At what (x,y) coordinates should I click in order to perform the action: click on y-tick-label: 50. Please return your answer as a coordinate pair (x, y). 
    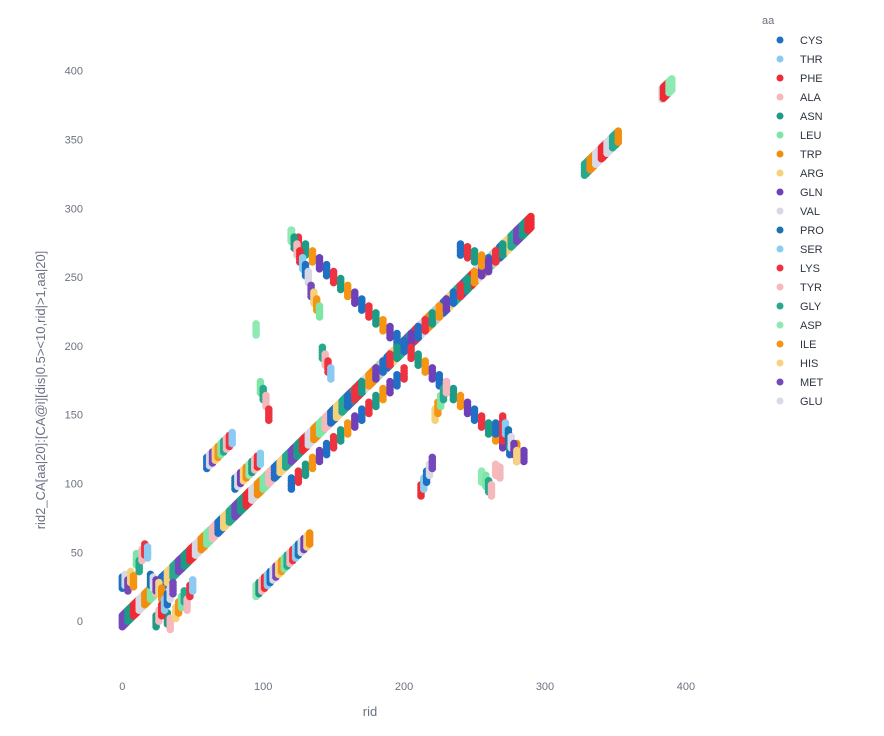
    Looking at the image, I should click on (77, 553).